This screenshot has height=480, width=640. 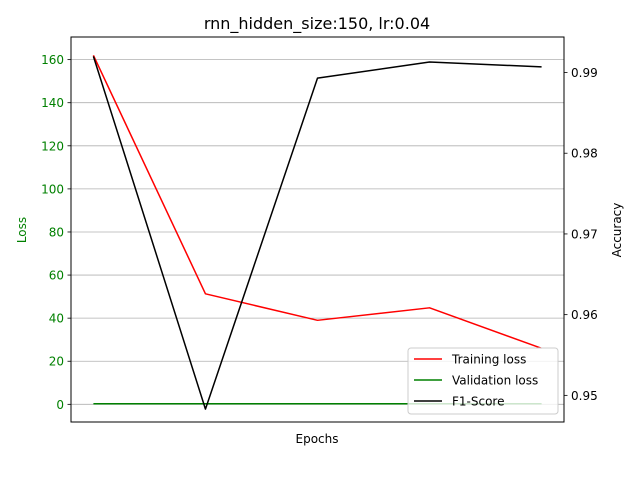 I want to click on left-axis-ticks: 0 20 40 60 80 100 120 140 160, so click(x=56, y=232).